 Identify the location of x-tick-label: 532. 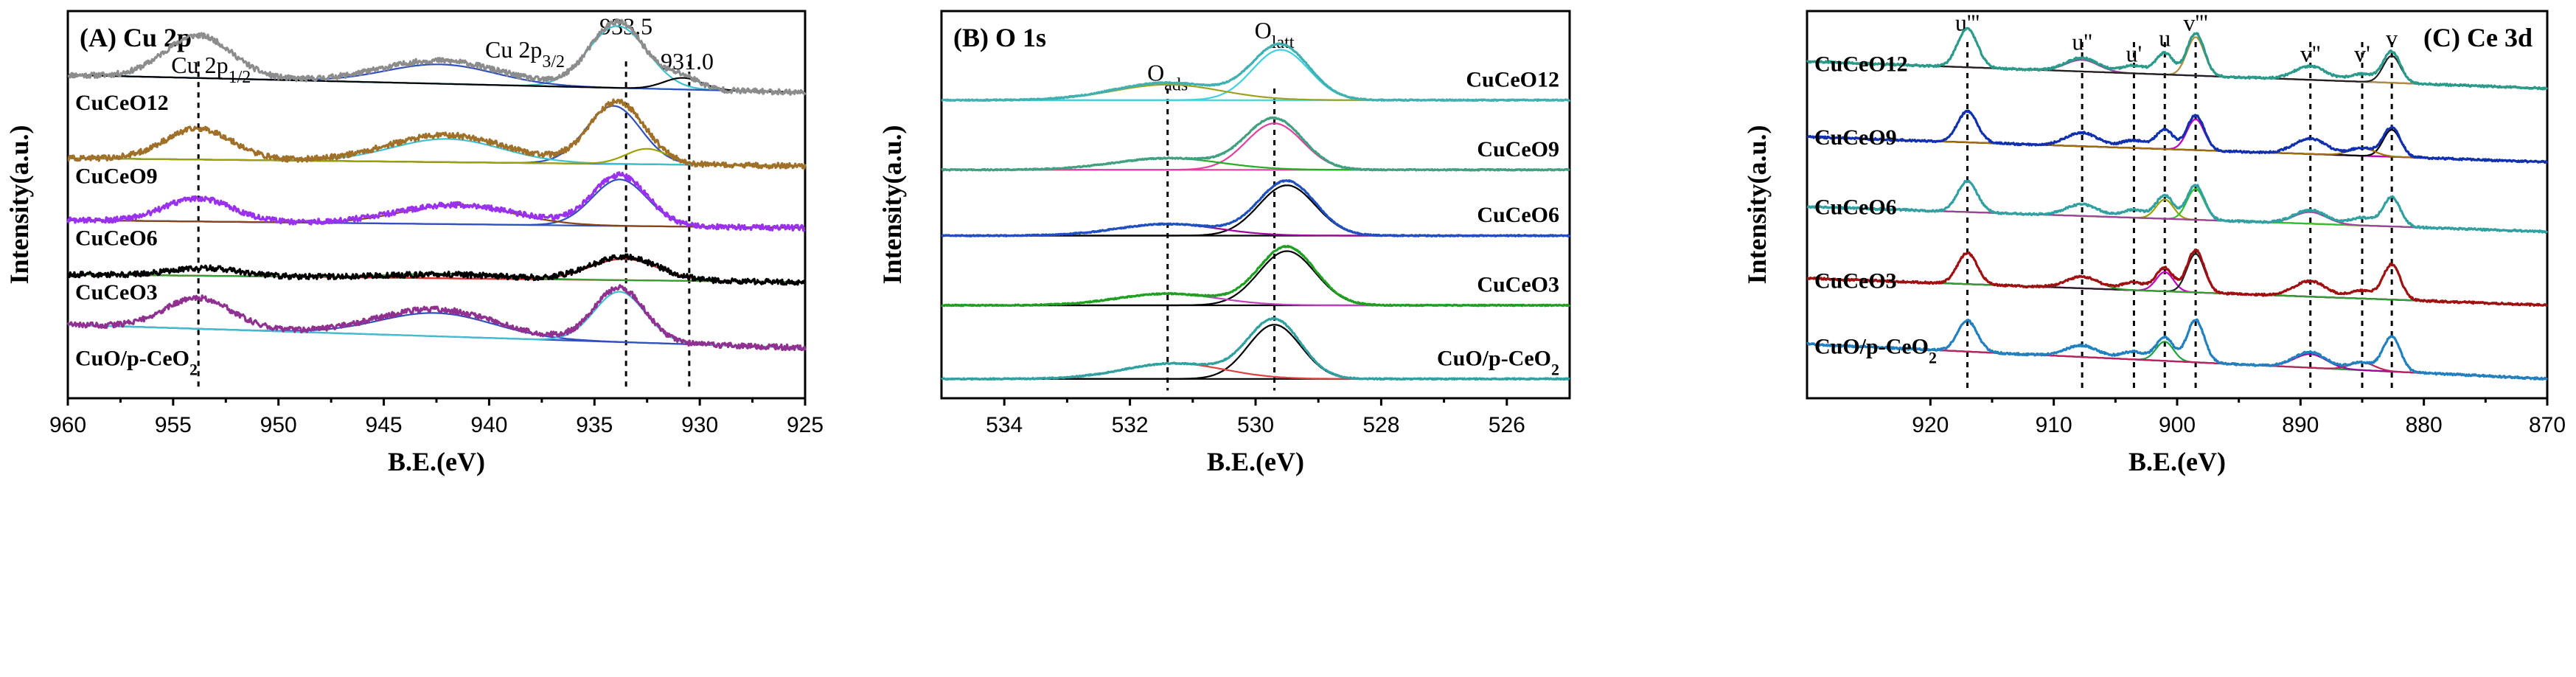
(1130, 425).